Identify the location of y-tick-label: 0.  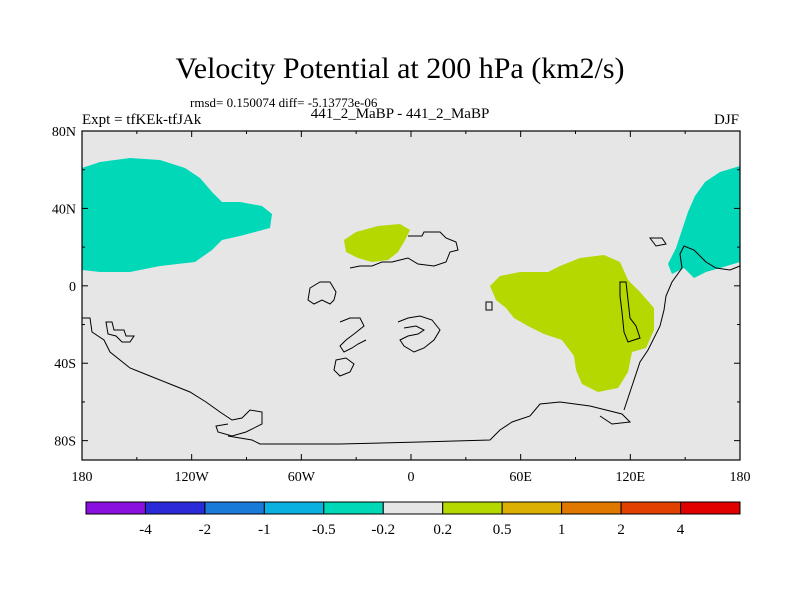
(72, 287).